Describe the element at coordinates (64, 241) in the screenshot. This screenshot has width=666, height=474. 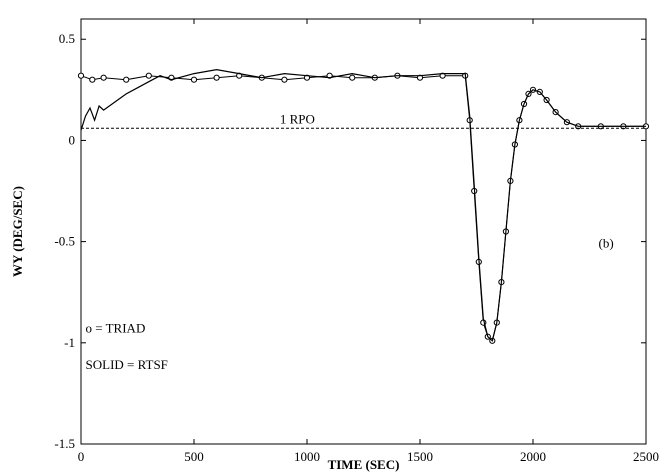
I see `y-tick-label: -0.5` at that location.